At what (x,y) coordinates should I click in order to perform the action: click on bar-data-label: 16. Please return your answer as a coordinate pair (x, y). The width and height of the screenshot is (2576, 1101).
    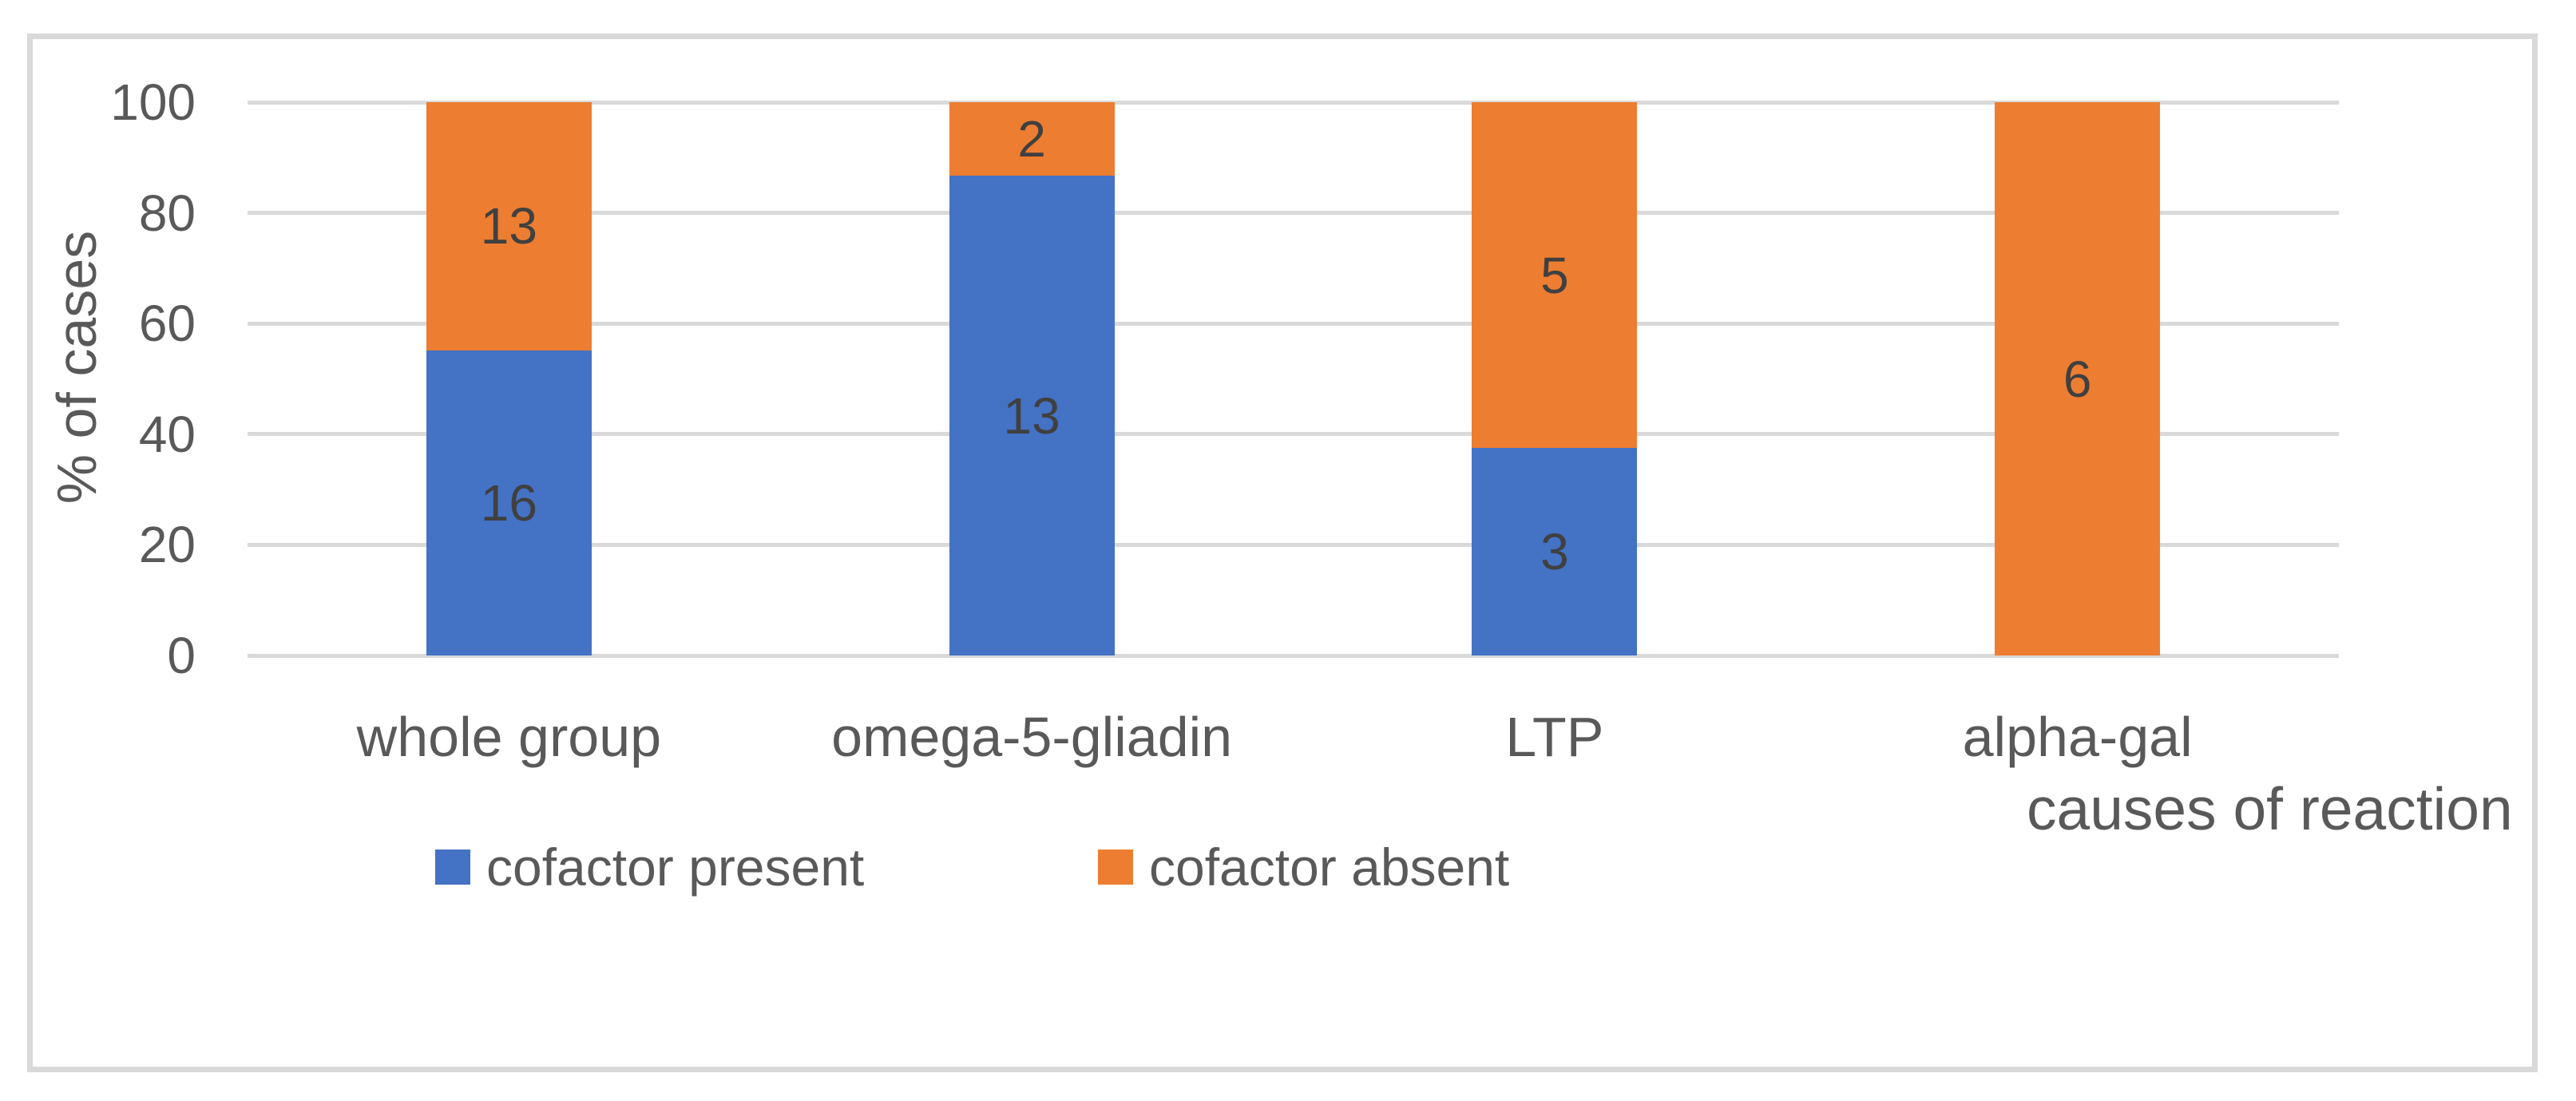
    Looking at the image, I should click on (509, 502).